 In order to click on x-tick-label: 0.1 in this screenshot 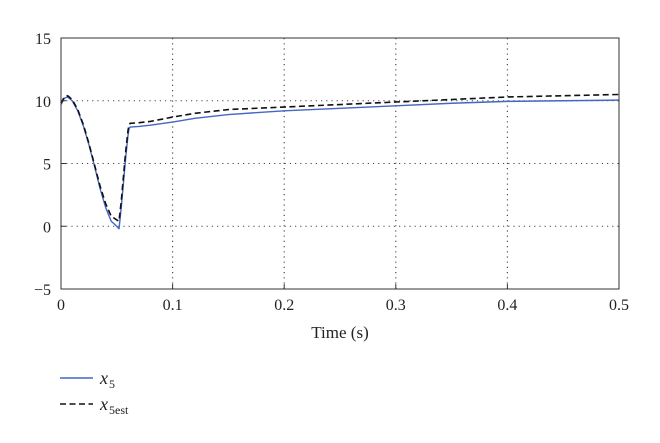, I will do `click(173, 305)`.